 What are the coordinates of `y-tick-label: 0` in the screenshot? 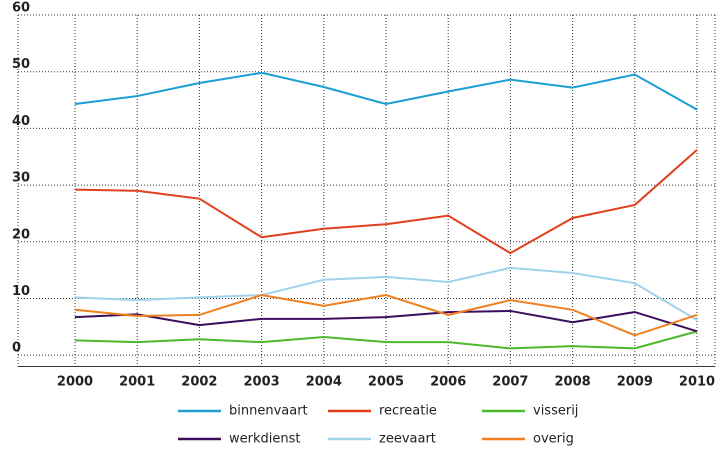 It's located at (16, 348).